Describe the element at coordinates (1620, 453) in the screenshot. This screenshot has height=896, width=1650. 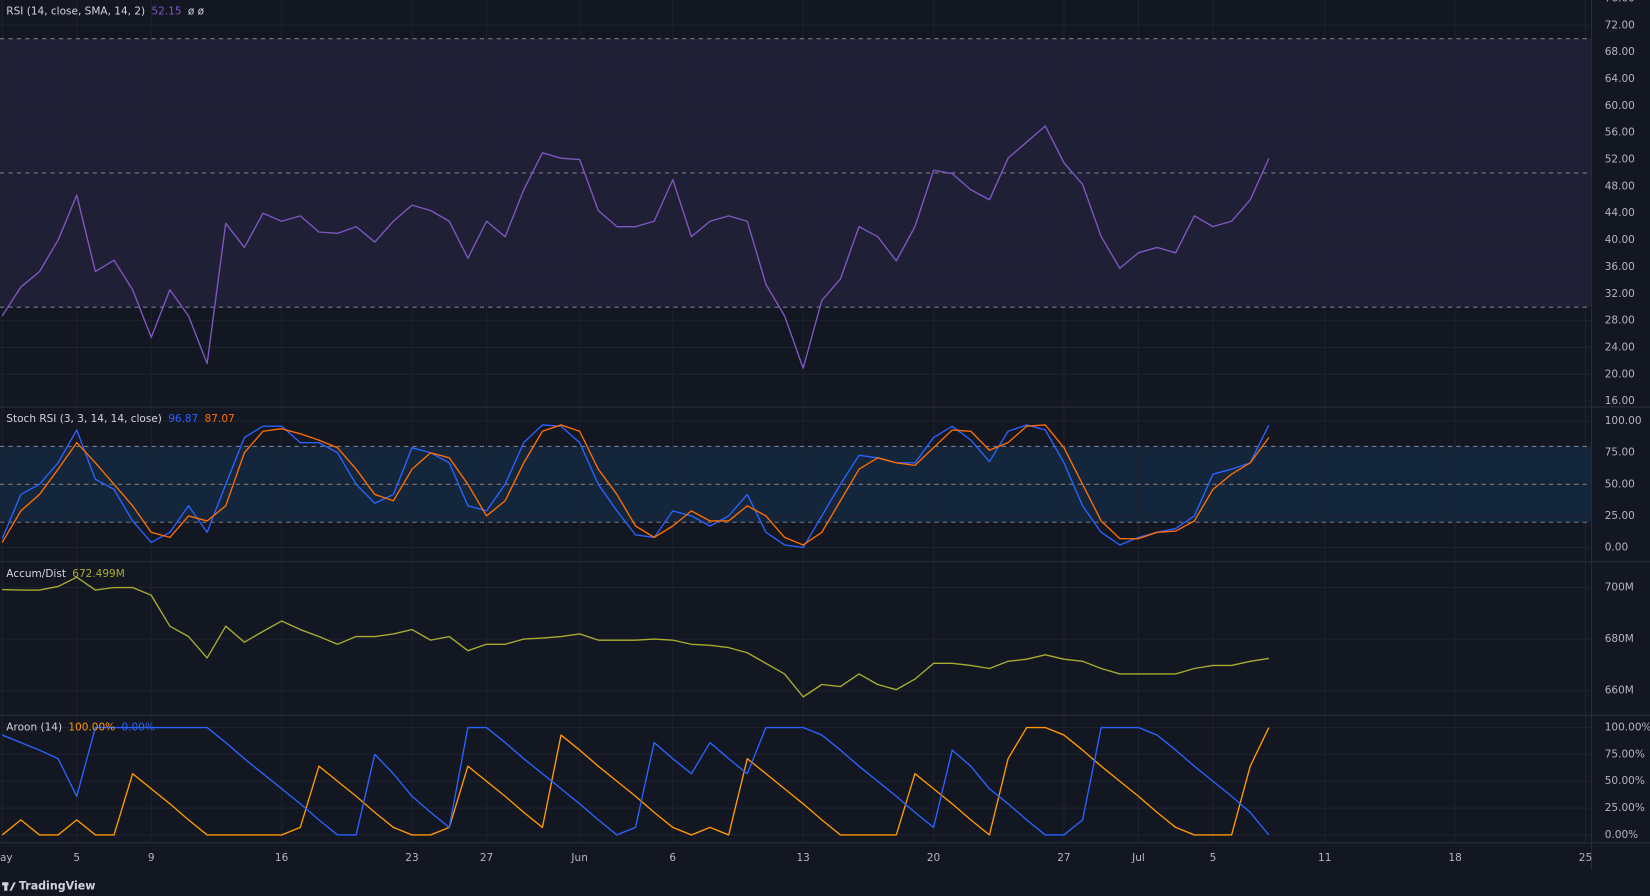
I see `y-tick-label: 75.00` at that location.